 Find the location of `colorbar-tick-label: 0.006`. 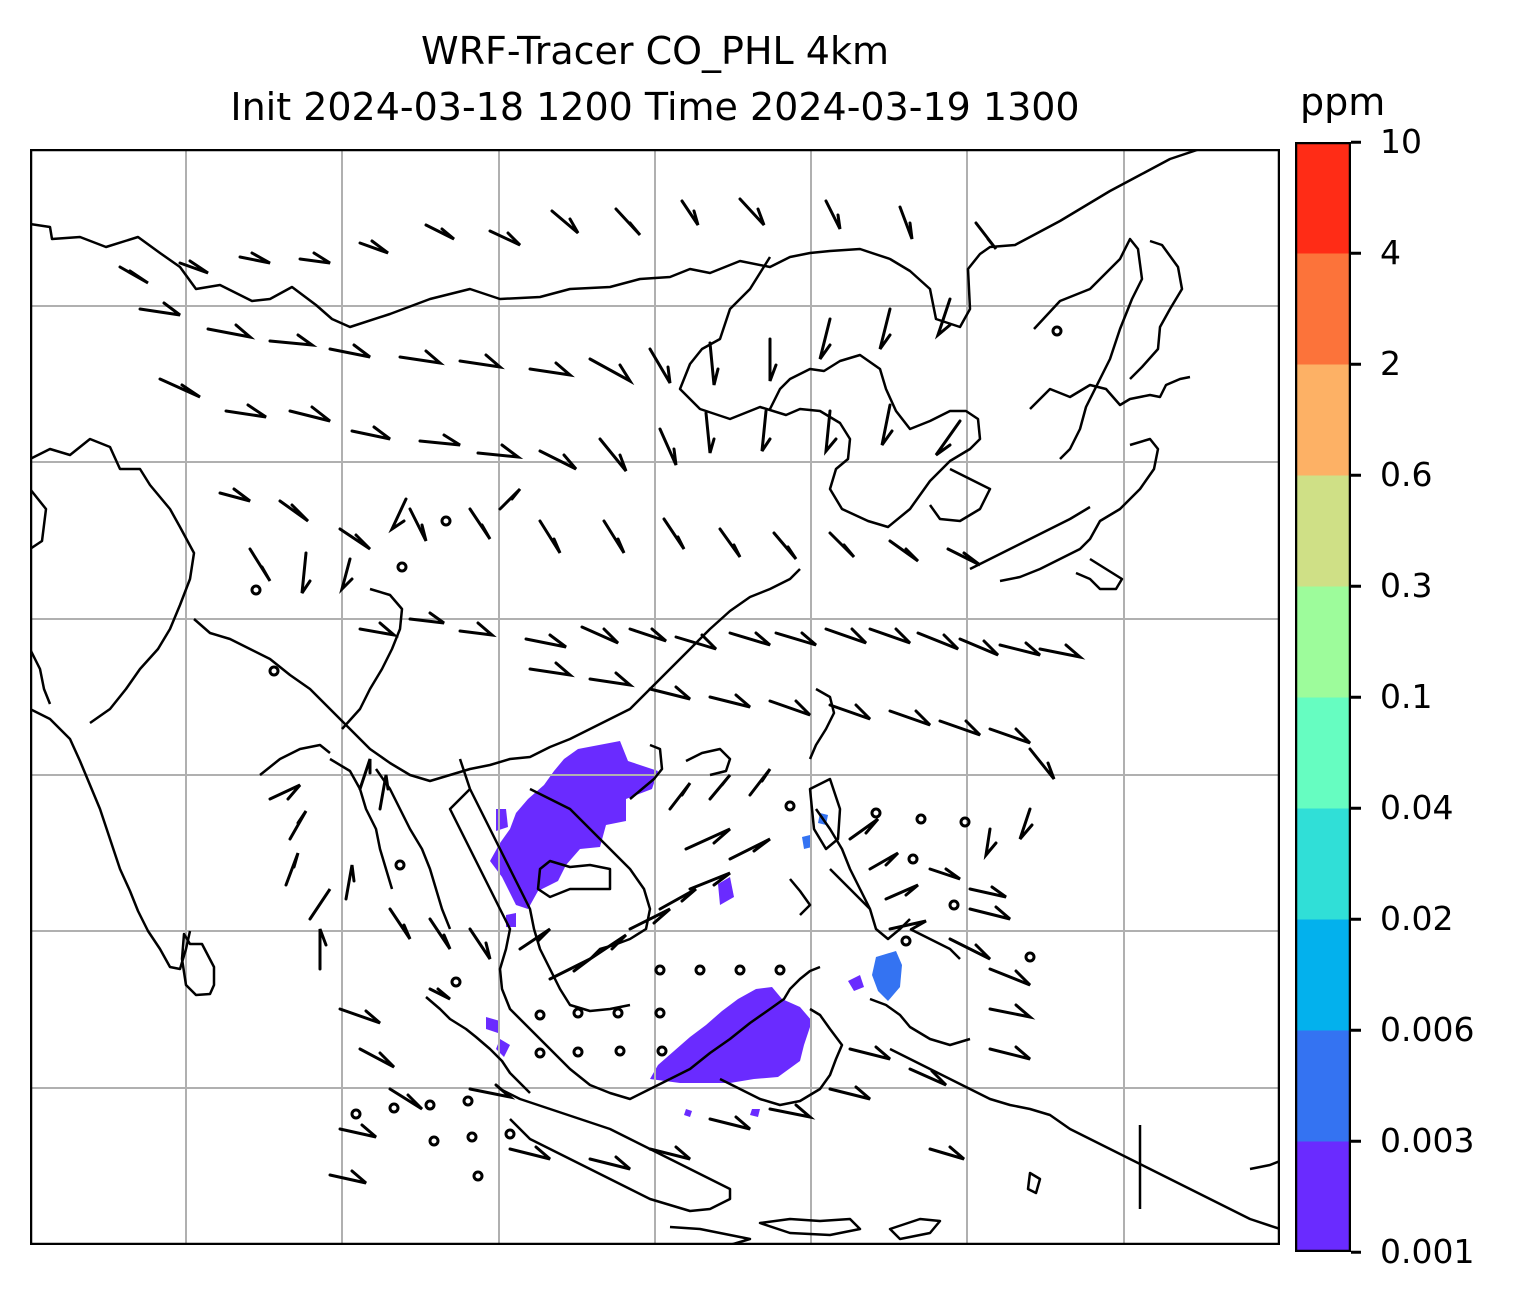

colorbar-tick-label: 0.006 is located at coordinates (1427, 1029).